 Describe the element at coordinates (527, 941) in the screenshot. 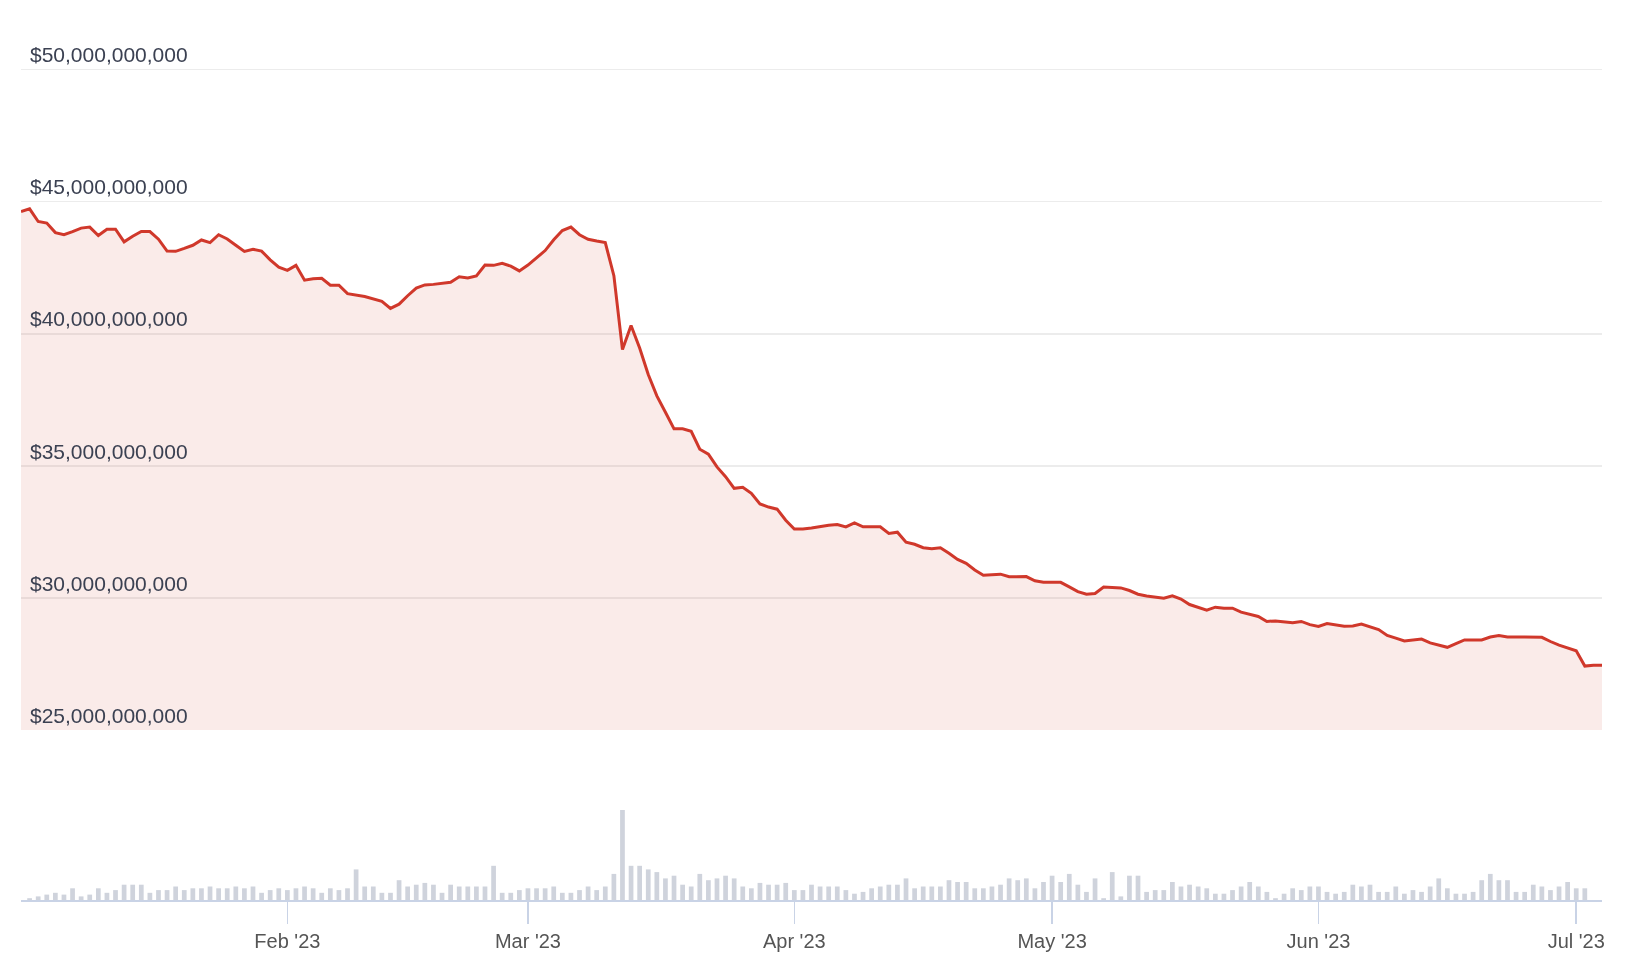

I see `x-tick-label: Mar '23` at that location.